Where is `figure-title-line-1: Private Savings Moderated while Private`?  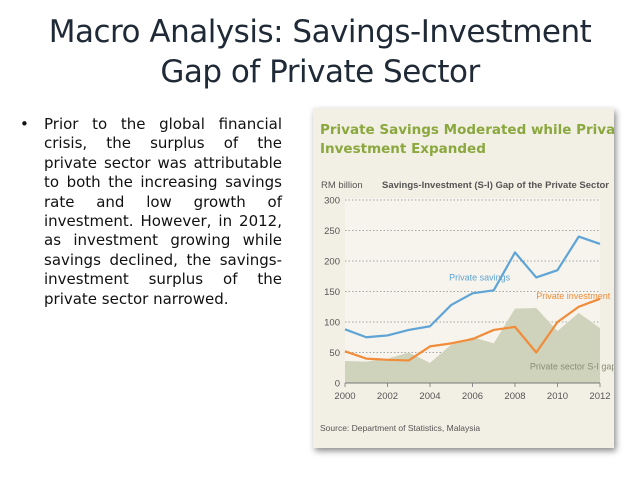 figure-title-line-1: Private Savings Moderated while Private is located at coordinates (467, 130).